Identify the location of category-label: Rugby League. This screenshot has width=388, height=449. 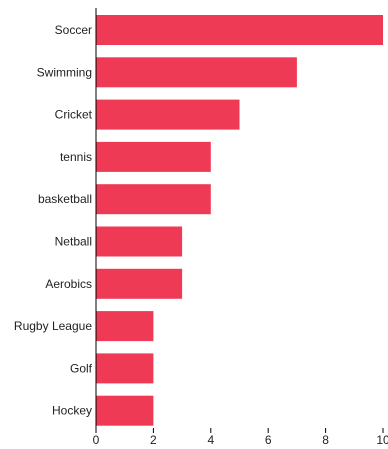
(53, 326).